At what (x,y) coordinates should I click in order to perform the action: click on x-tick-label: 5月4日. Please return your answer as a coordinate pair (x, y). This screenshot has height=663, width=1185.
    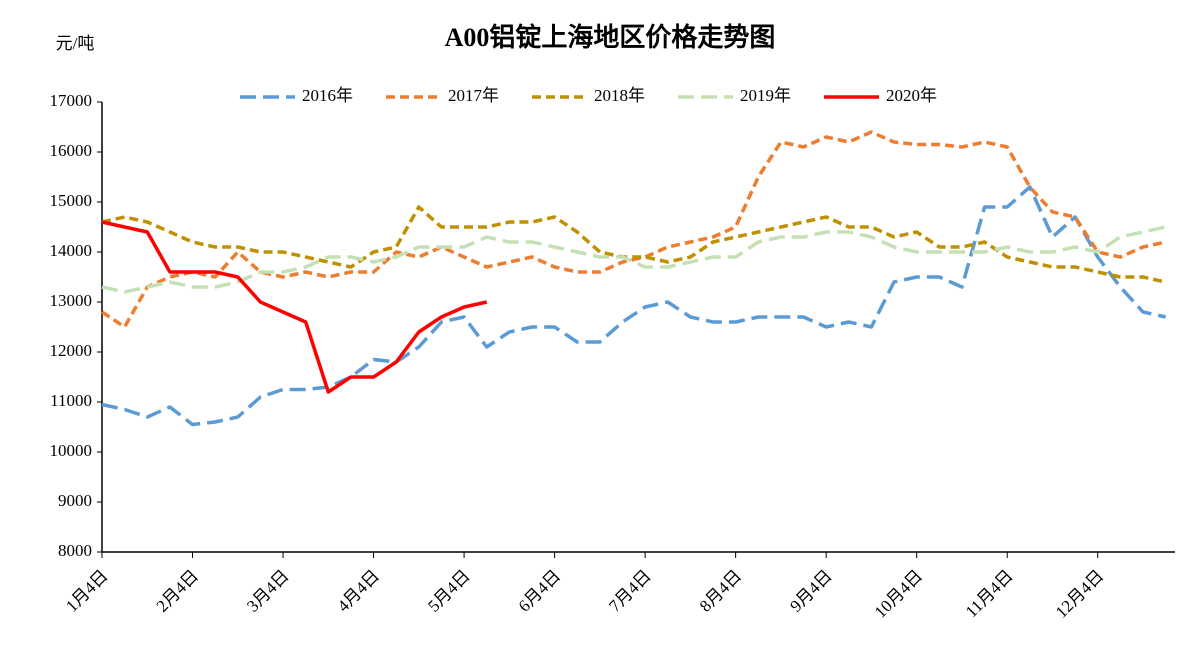
    Looking at the image, I should click on (448, 590).